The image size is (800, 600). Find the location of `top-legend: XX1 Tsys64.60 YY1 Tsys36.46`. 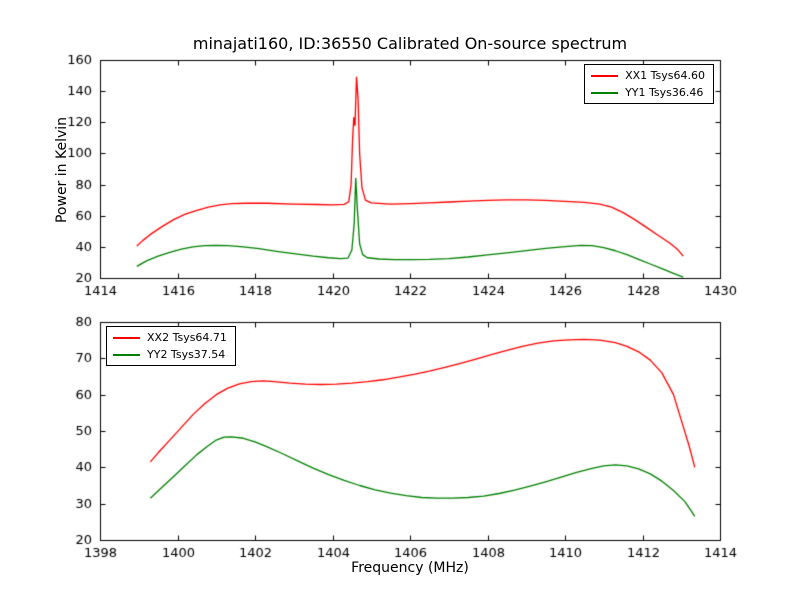

top-legend: XX1 Tsys64.60 YY1 Tsys36.46 is located at coordinates (649, 84).